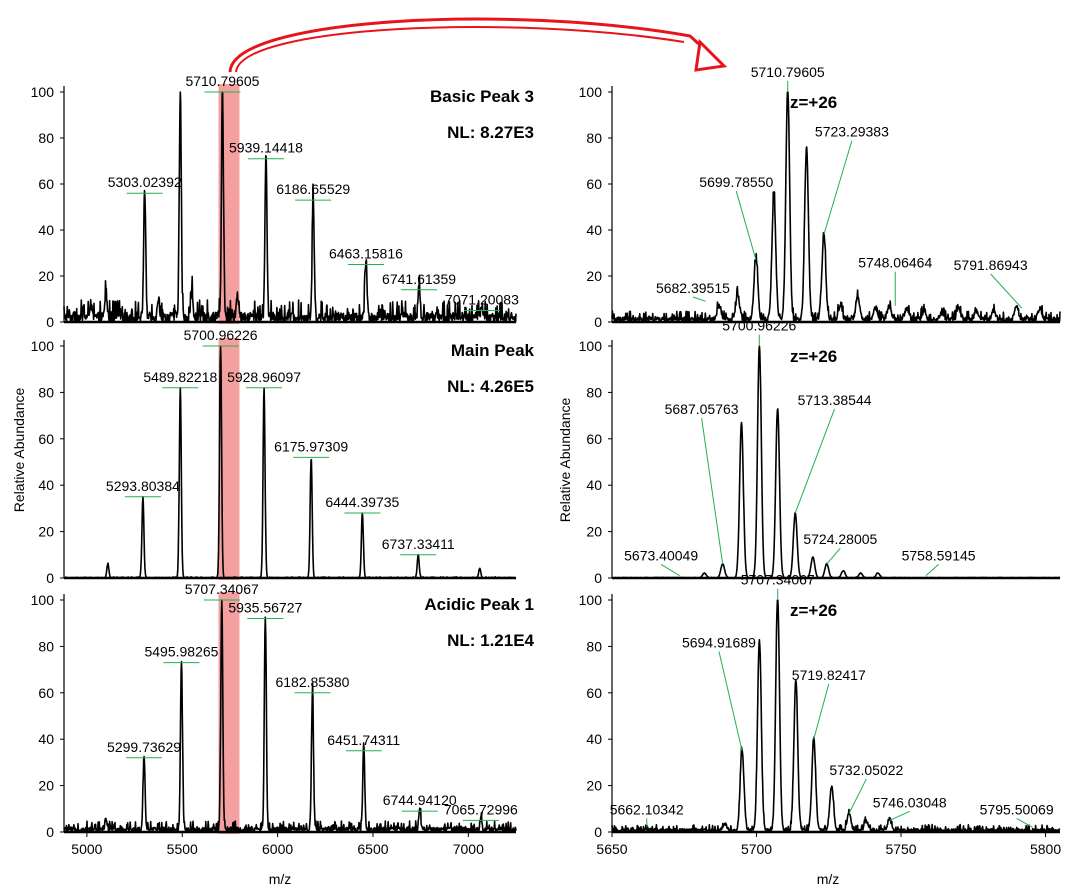 The width and height of the screenshot is (1080, 892). What do you see at coordinates (828, 879) in the screenshot?
I see `x-axis-title-right: m/z` at bounding box center [828, 879].